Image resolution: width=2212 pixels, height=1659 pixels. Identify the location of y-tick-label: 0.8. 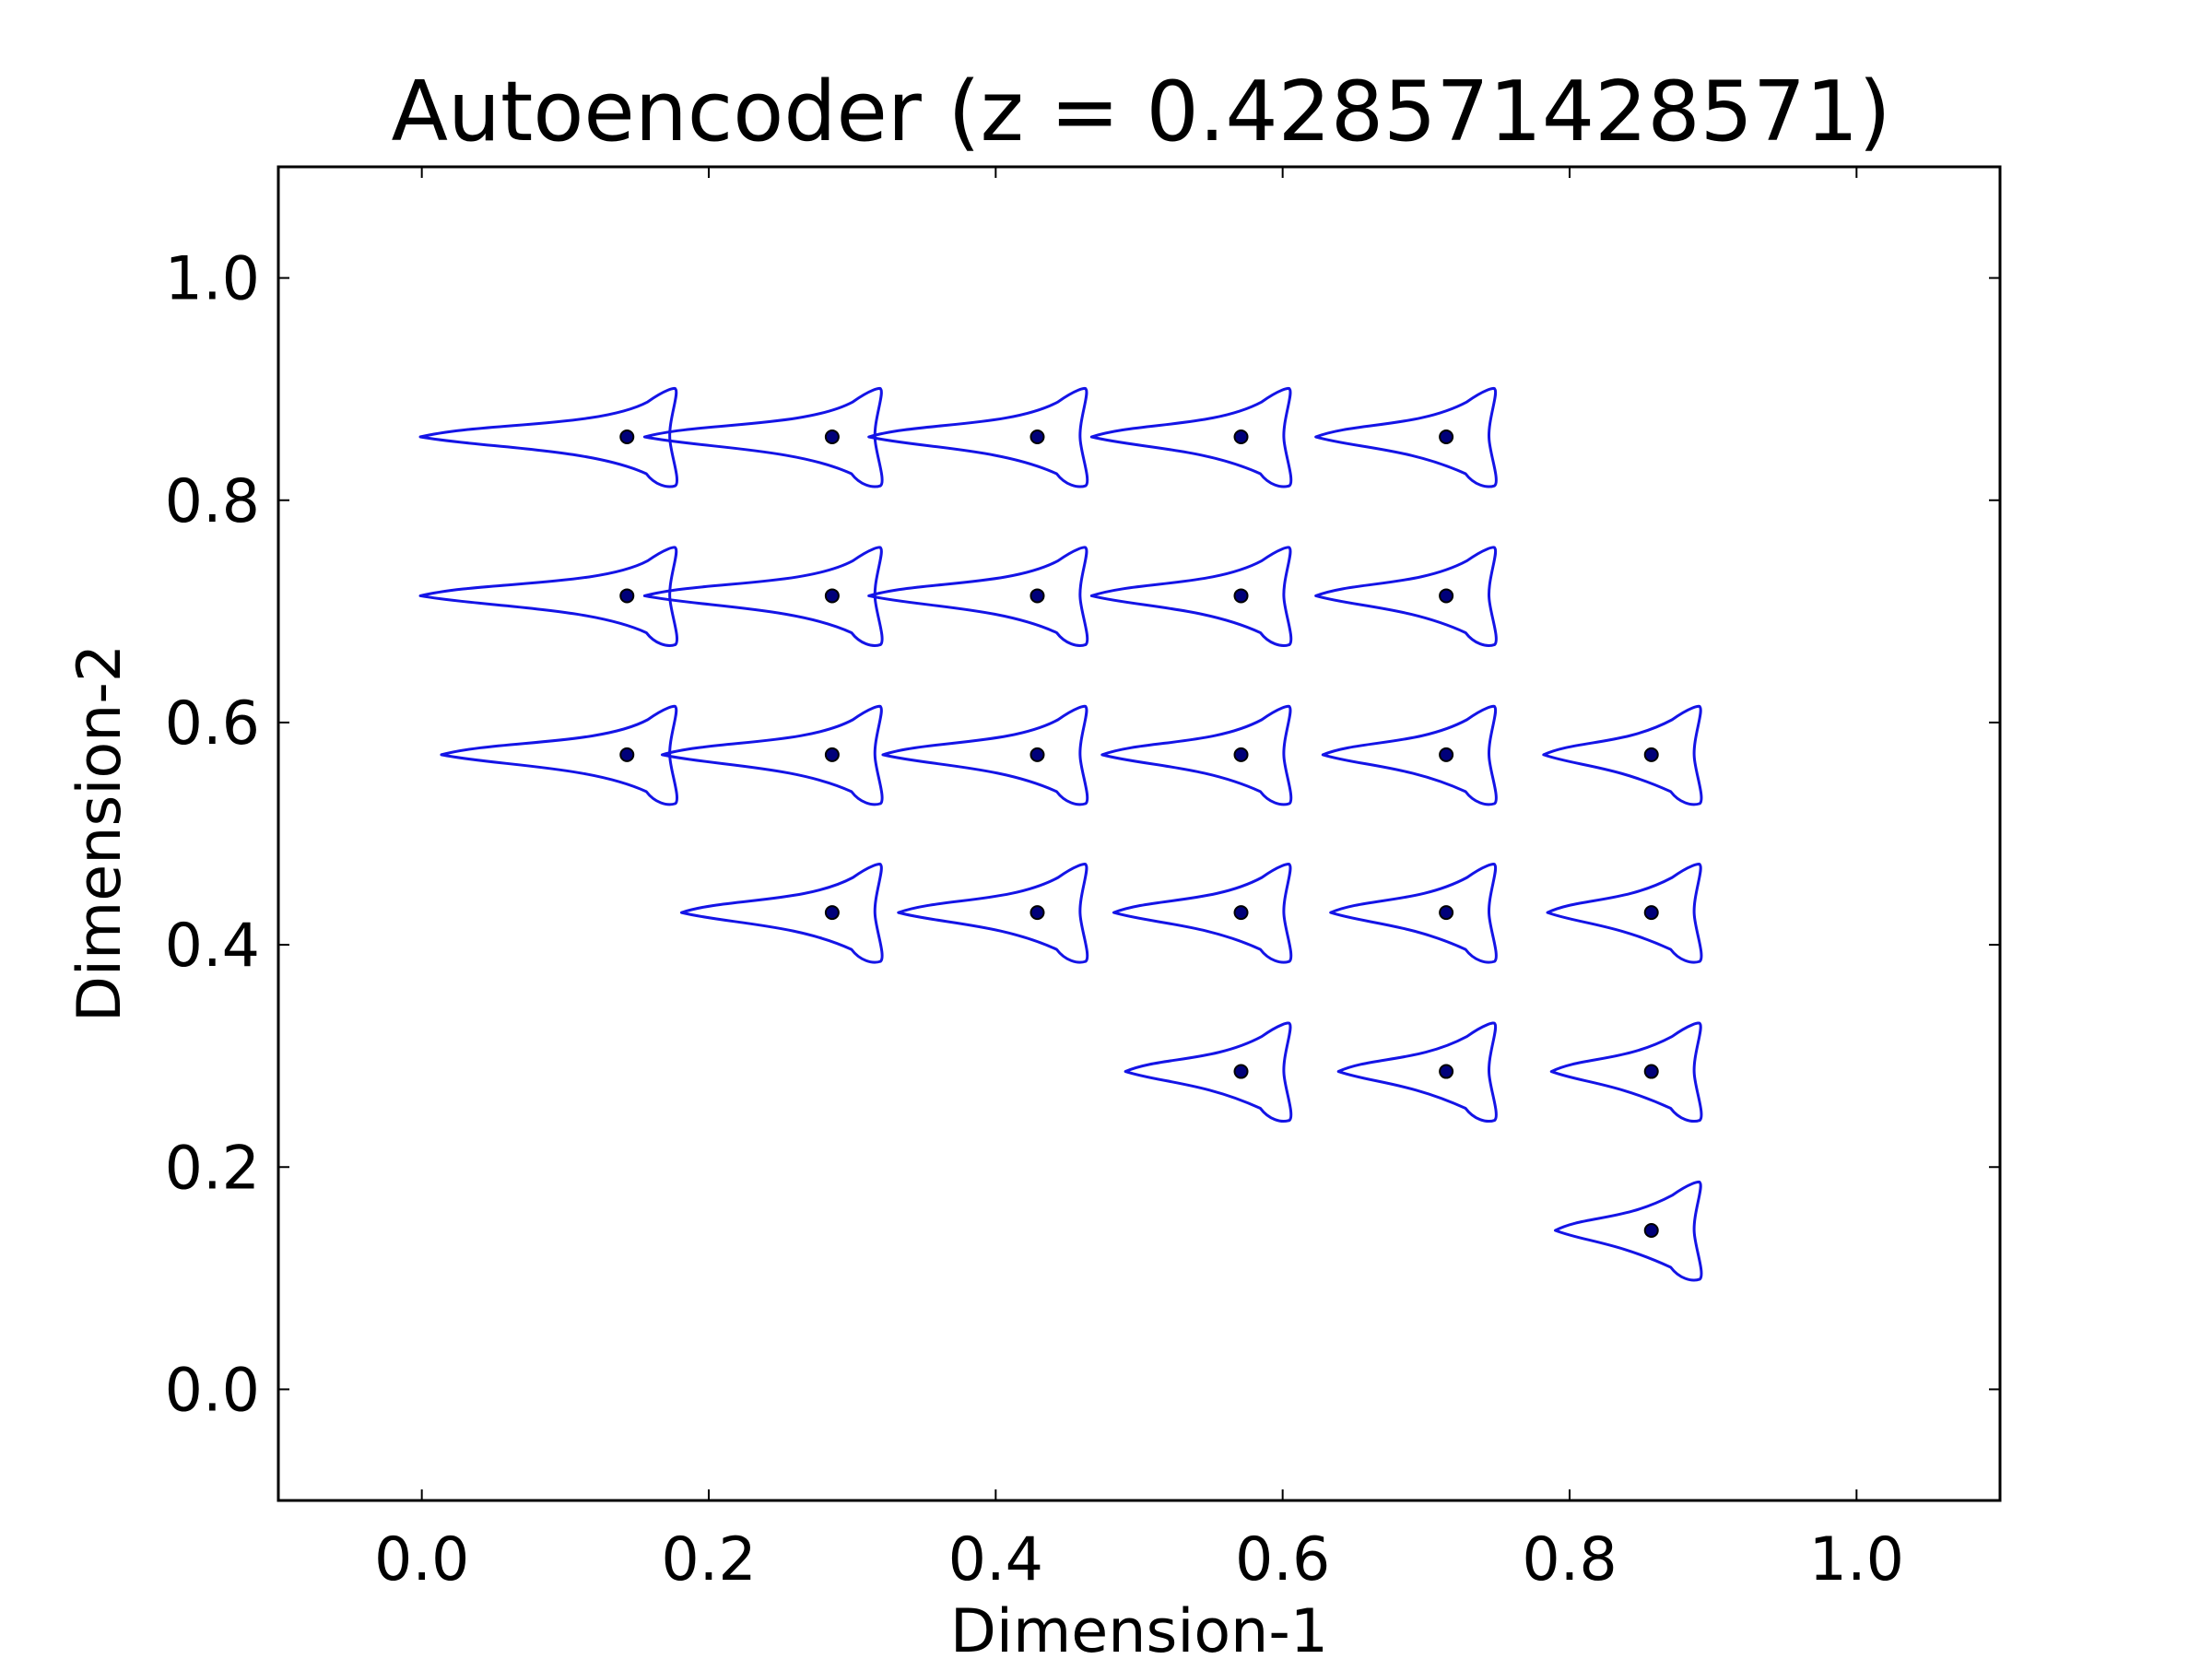
(212, 501).